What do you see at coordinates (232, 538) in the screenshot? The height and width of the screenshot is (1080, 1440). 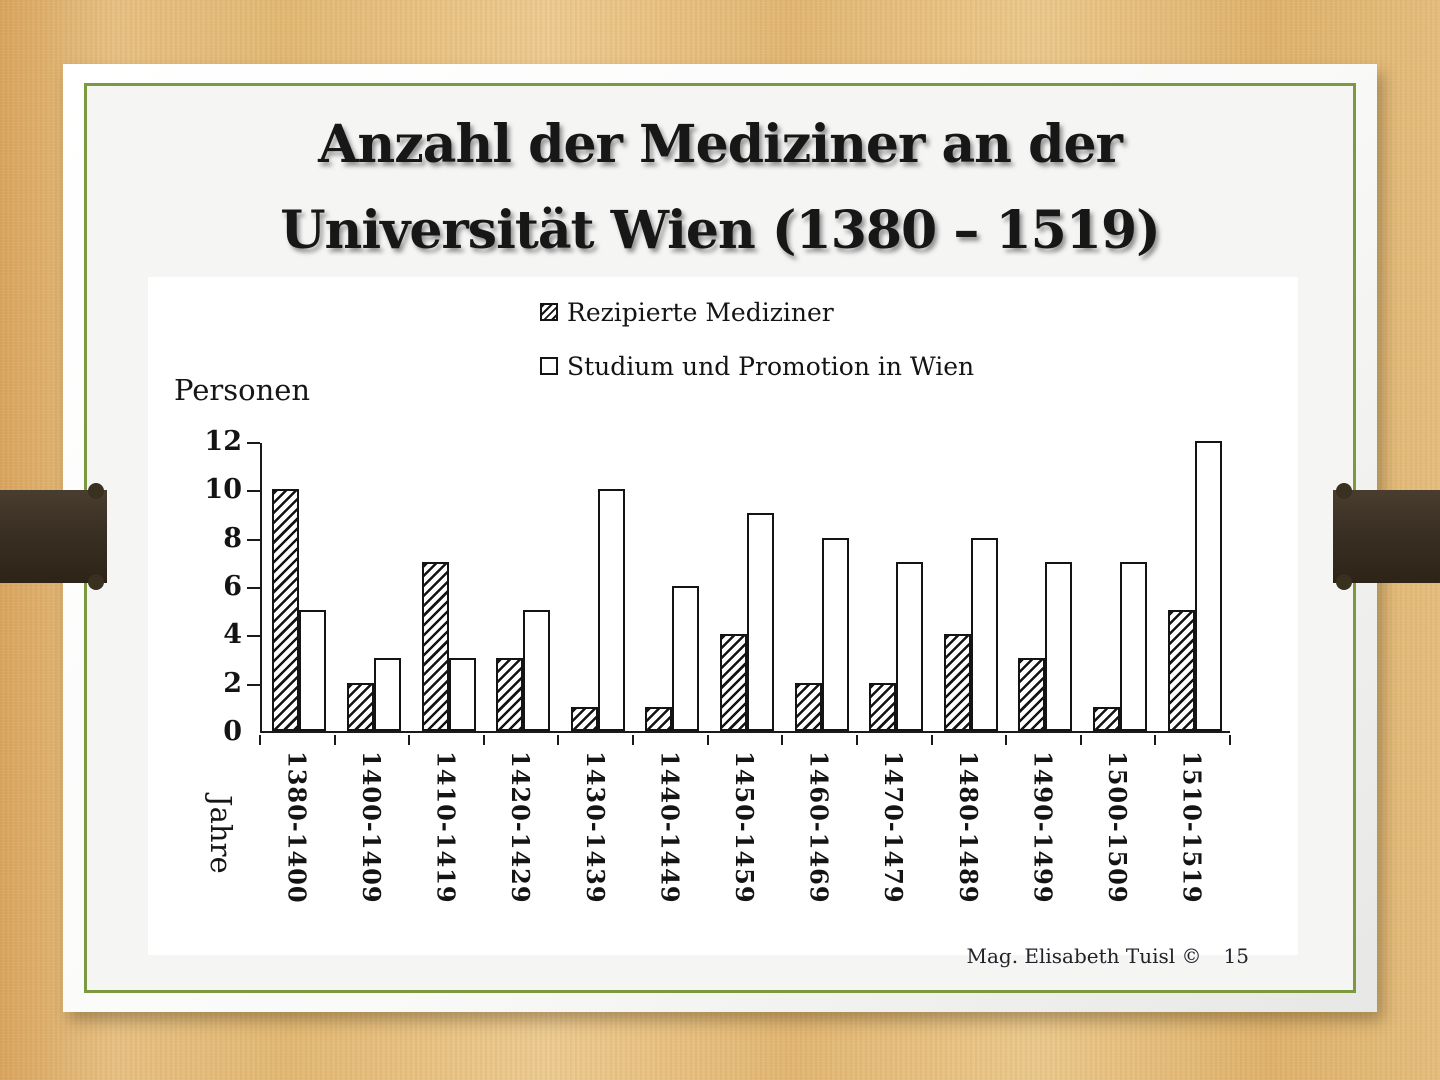 I see `y-tick-label: 8` at bounding box center [232, 538].